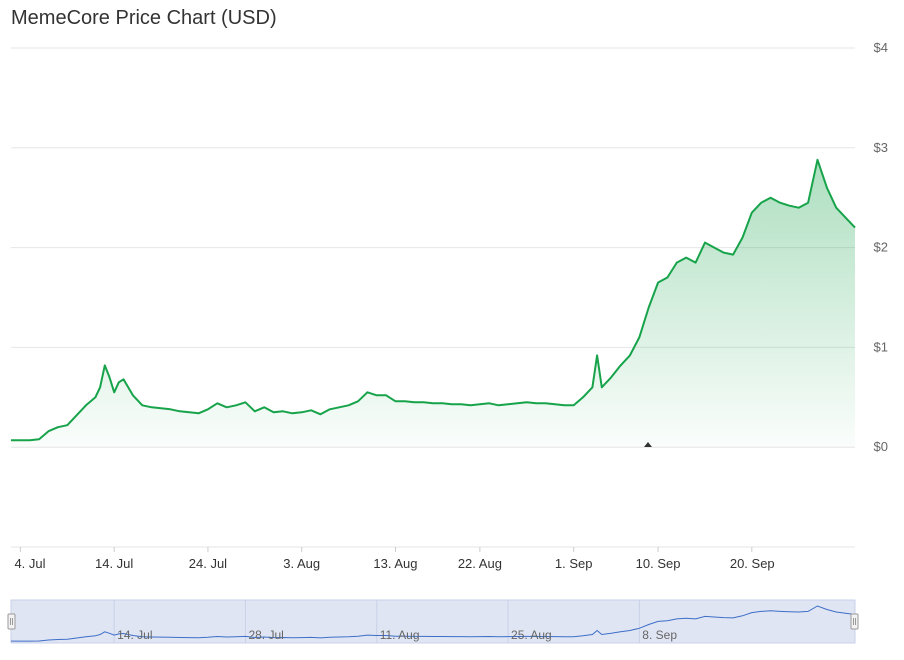 This screenshot has height=660, width=904. What do you see at coordinates (265, 635) in the screenshot?
I see `navigator-tick-label: 28. Jul` at bounding box center [265, 635].